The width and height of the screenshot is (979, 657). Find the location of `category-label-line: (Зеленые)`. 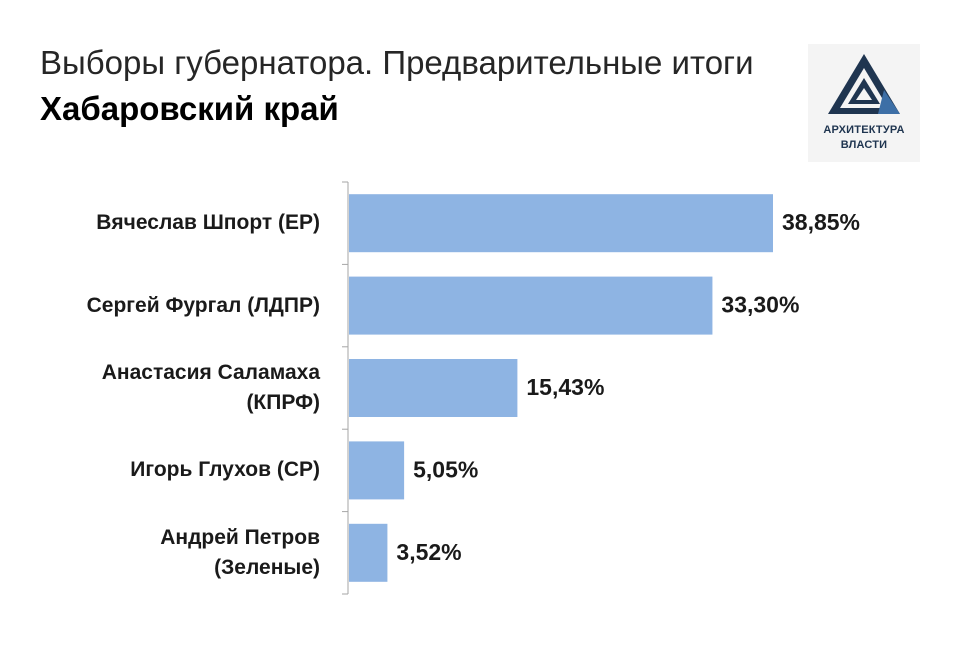

category-label-line: (Зеленые) is located at coordinates (267, 567).